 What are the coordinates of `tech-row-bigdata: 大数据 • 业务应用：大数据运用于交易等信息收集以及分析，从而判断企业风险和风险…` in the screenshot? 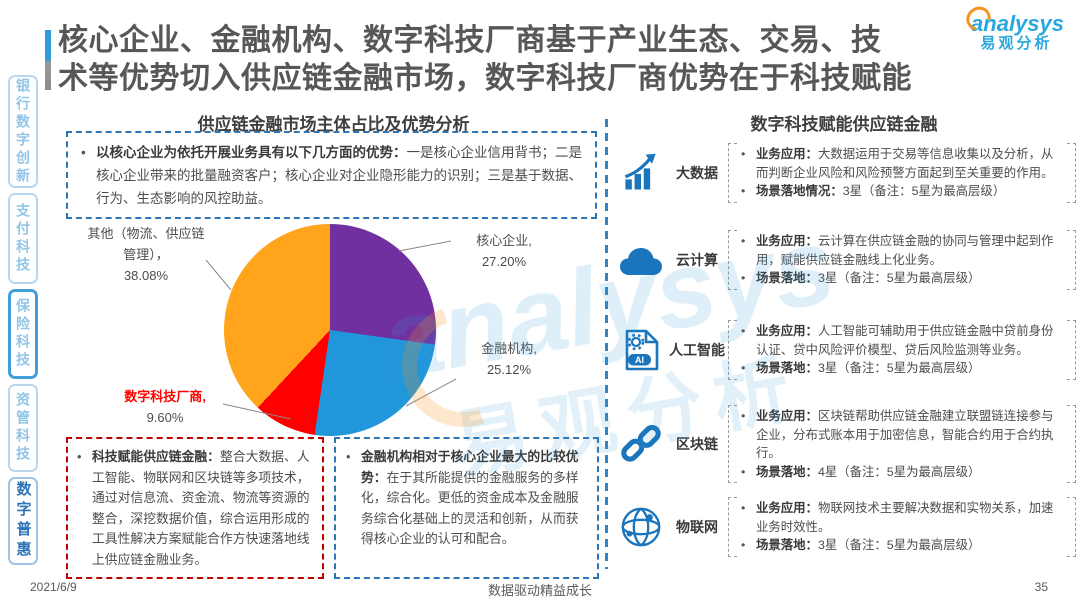 It's located at (846, 173).